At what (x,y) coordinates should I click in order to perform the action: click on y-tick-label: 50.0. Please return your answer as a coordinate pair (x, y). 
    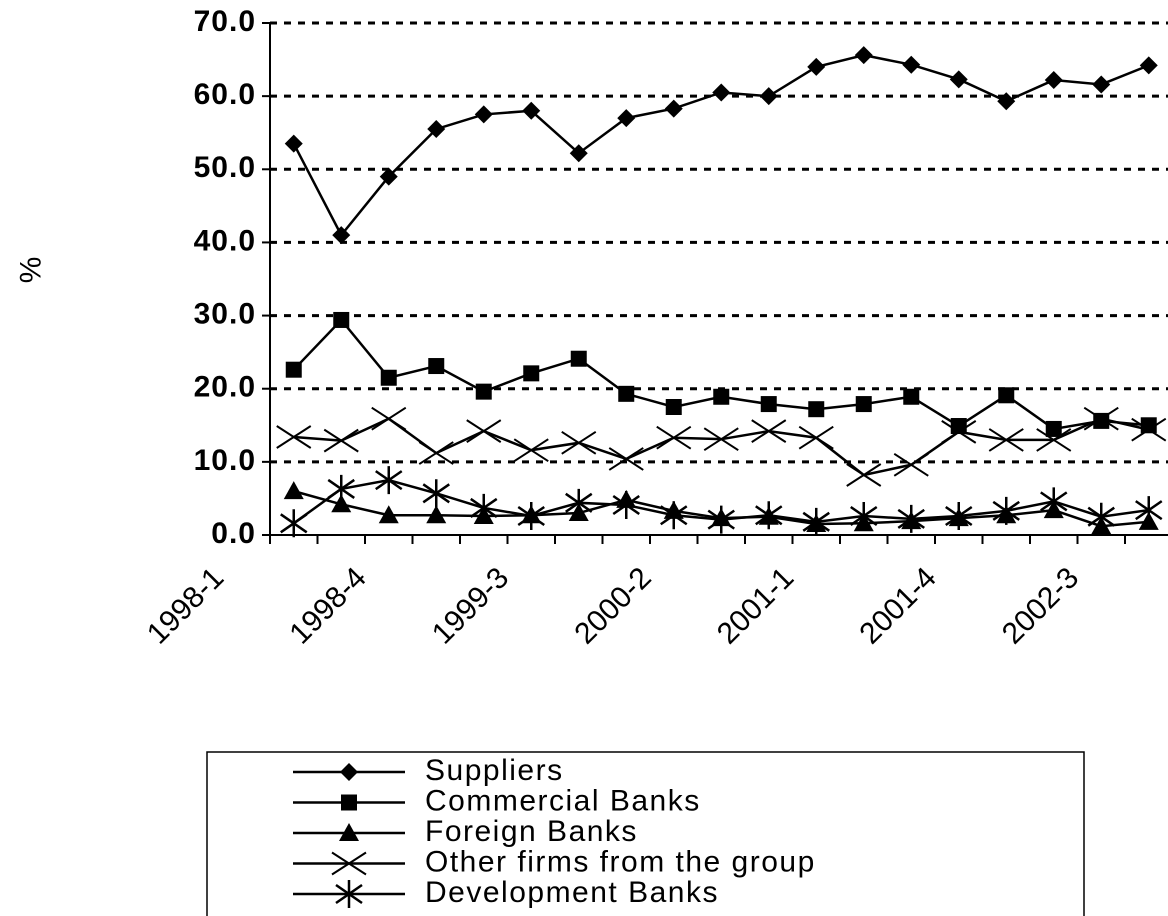
    Looking at the image, I should click on (225, 167).